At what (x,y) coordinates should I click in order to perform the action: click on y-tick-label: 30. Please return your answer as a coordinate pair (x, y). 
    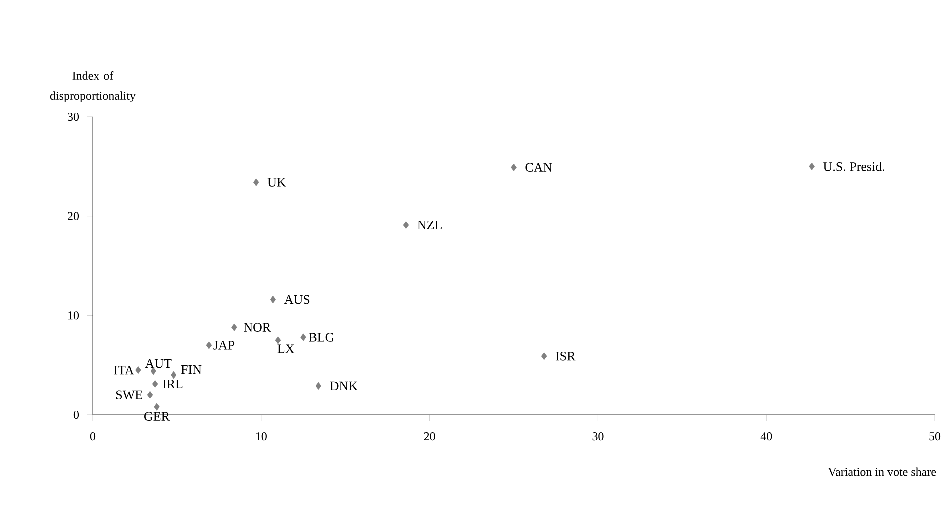
    Looking at the image, I should click on (74, 117).